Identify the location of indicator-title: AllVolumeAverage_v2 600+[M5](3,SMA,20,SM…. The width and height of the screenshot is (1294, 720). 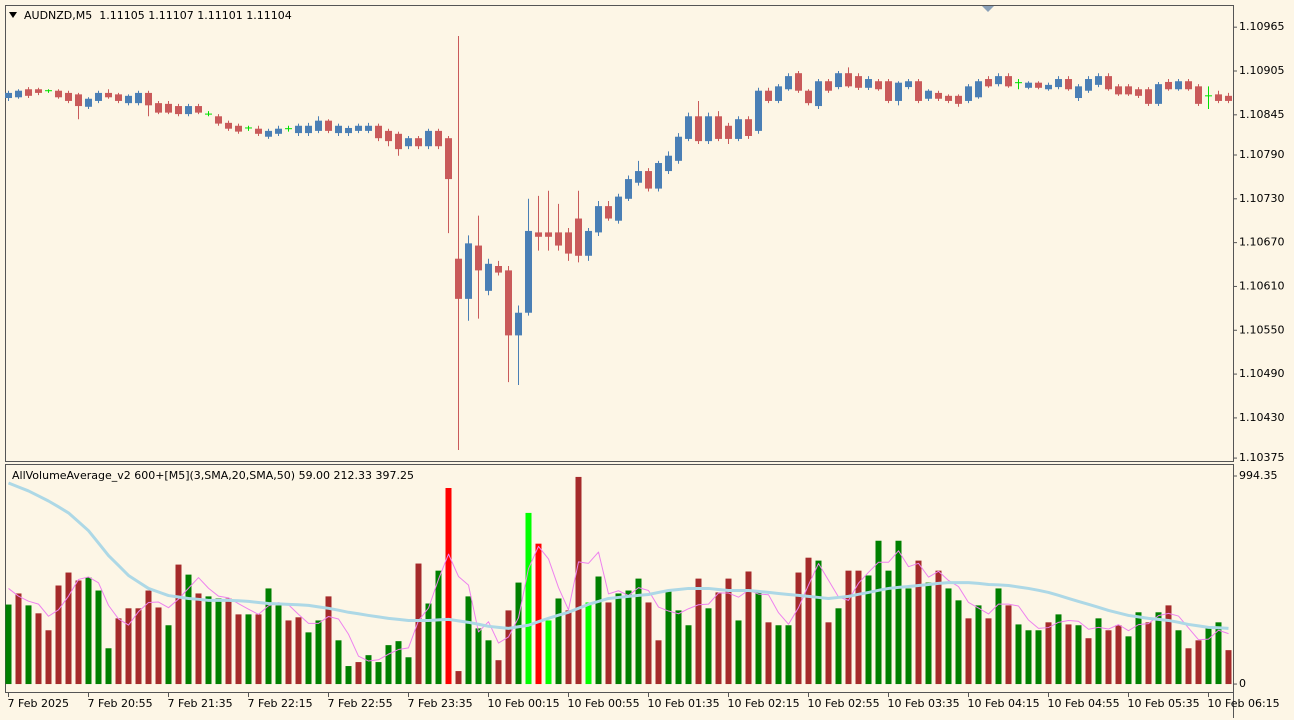
(213, 475).